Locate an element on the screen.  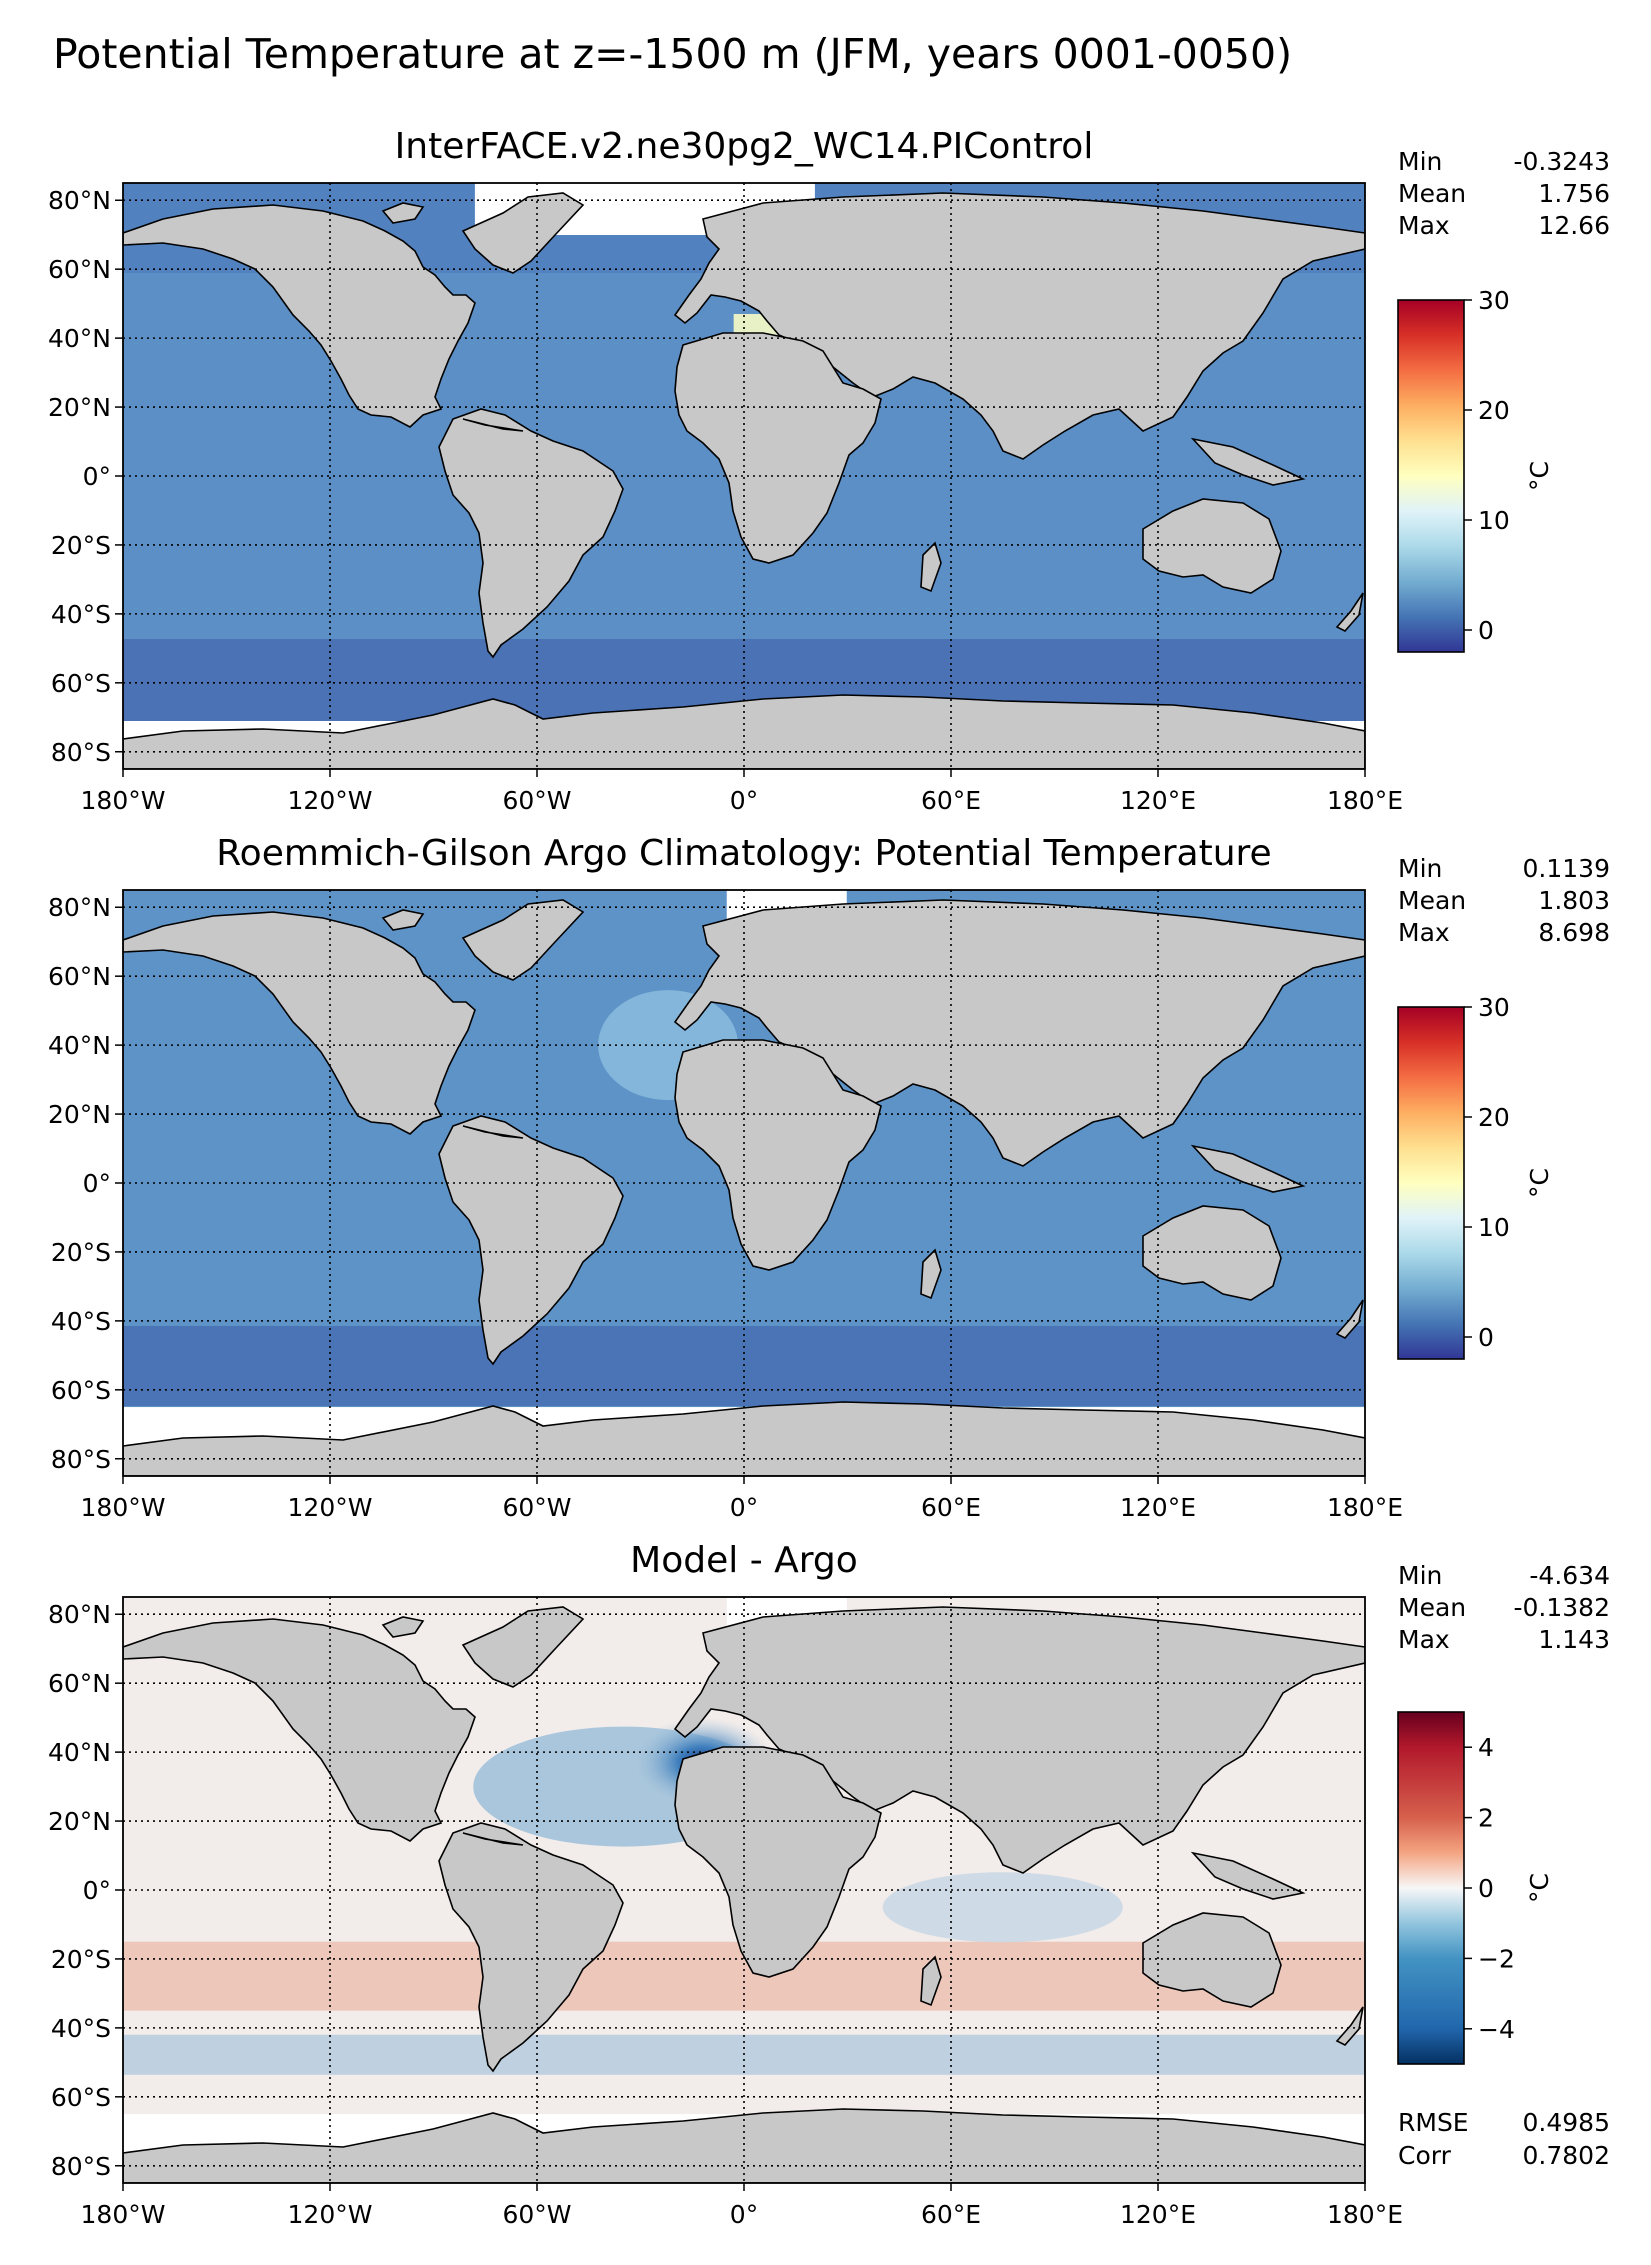
colorbar-tick-label: 4 is located at coordinates (1486, 1747).